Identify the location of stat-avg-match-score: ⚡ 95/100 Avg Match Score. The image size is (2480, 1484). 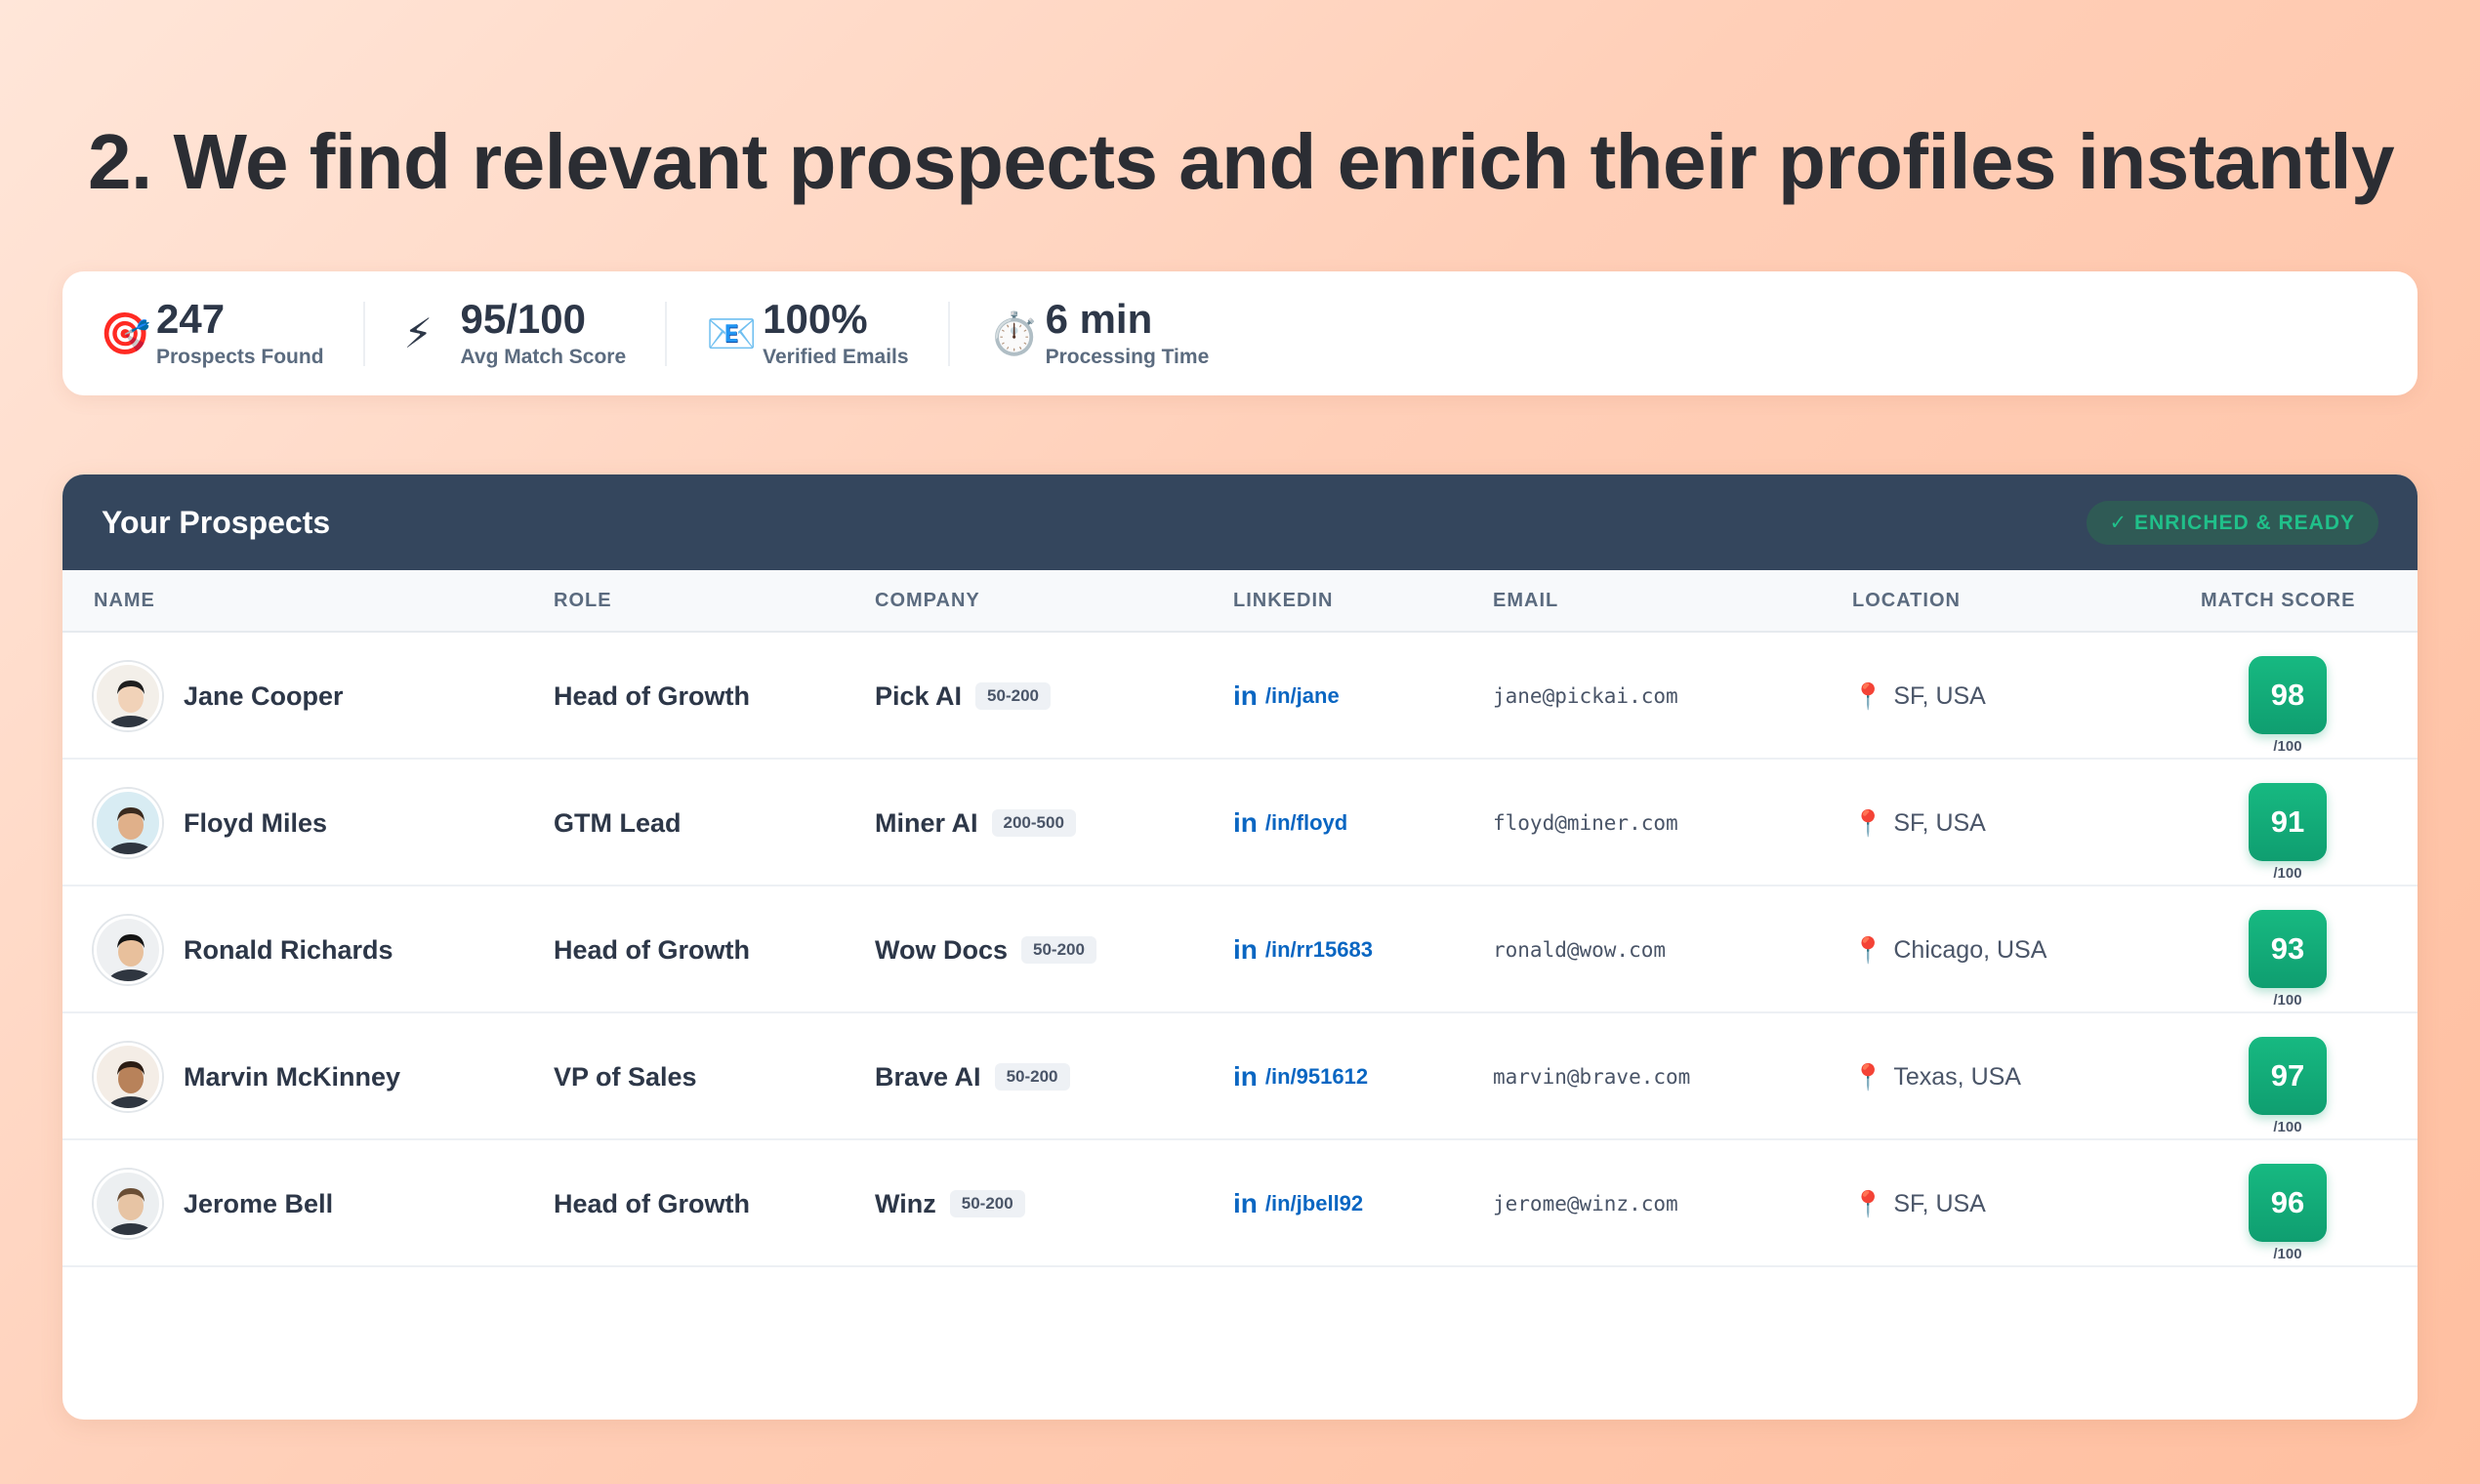
(514, 333).